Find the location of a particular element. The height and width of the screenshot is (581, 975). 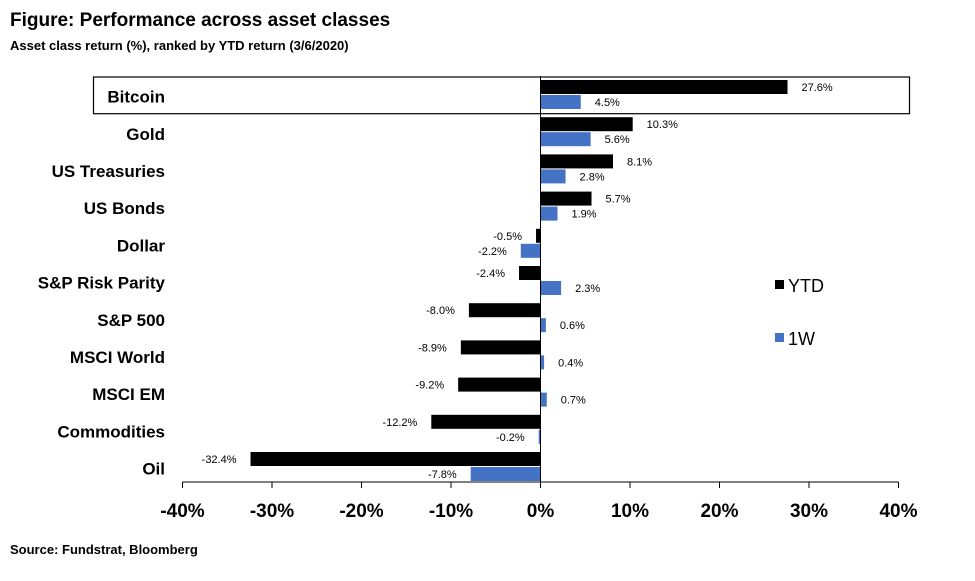

data-label-ytd-msci-em: -9.2% is located at coordinates (429, 386).